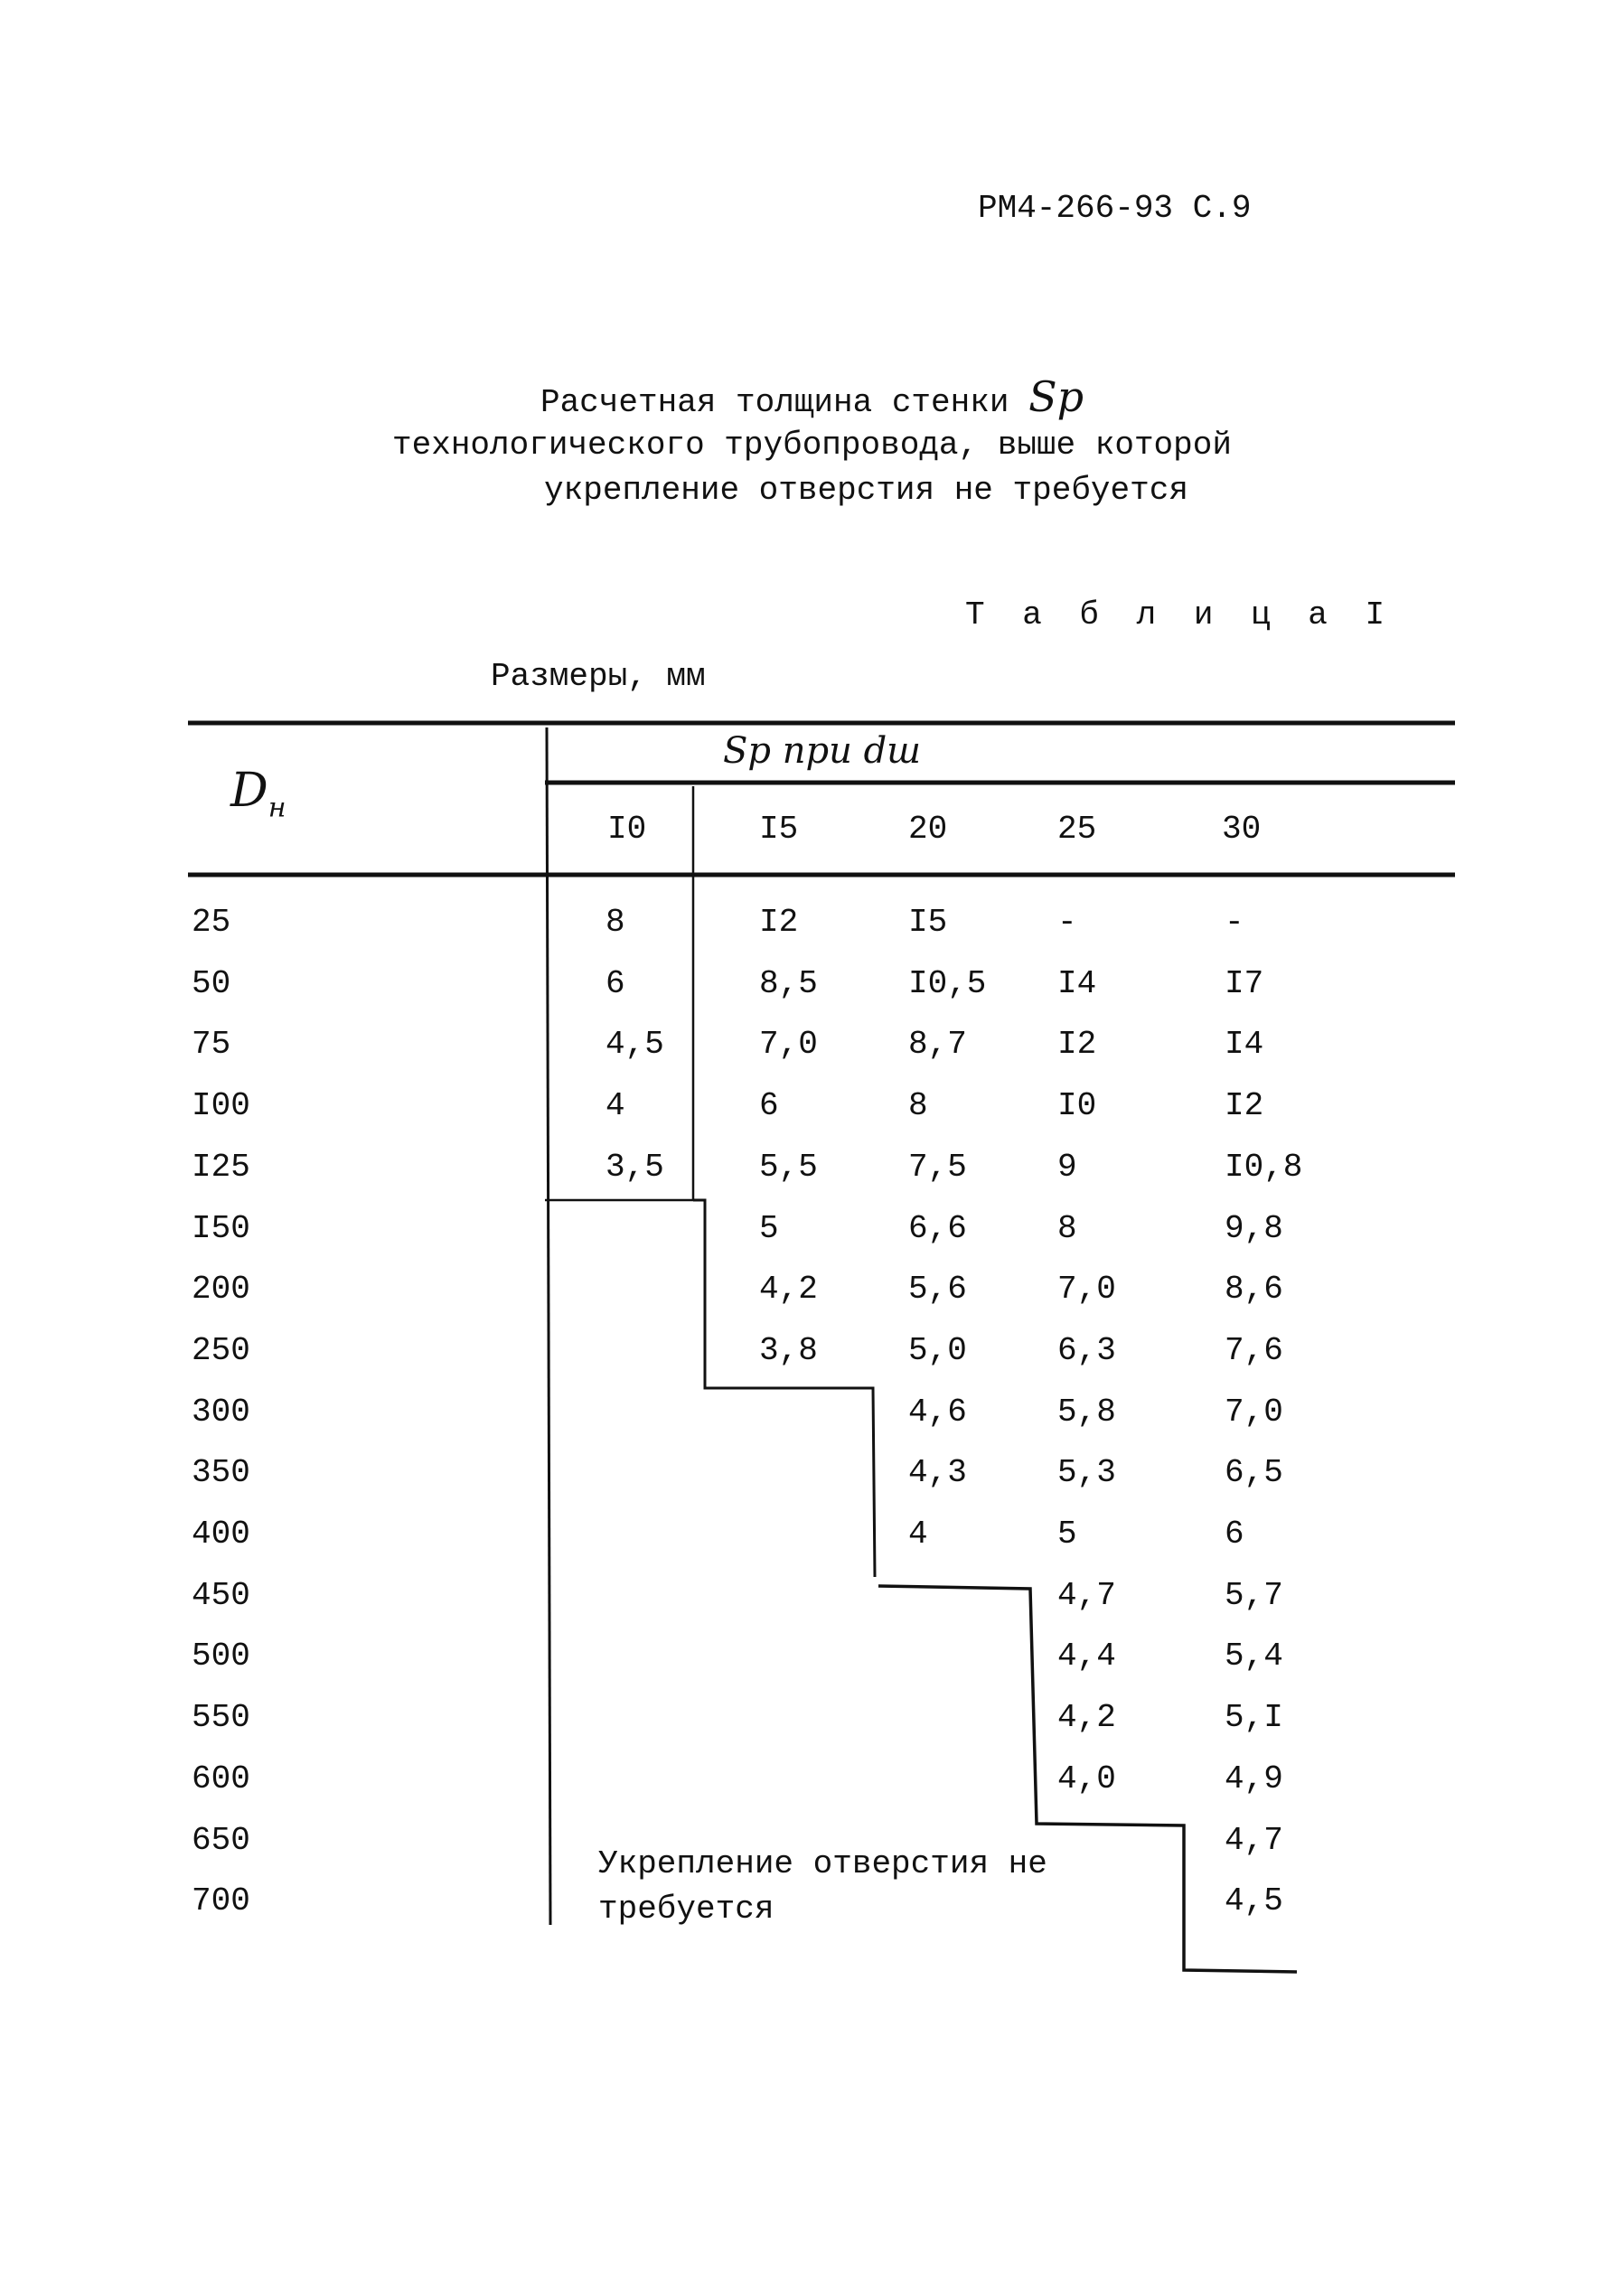 This screenshot has width=1624, height=2271. Describe the element at coordinates (775, 403) in the screenshot. I see `title-text-1: Расчетная толщина стенки` at that location.